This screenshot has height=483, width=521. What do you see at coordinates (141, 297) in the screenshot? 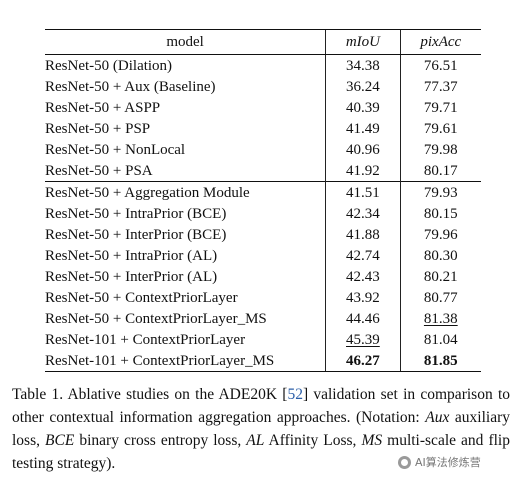
I see `cell-model: ResNet-50 + ContextPriorLayer` at bounding box center [141, 297].